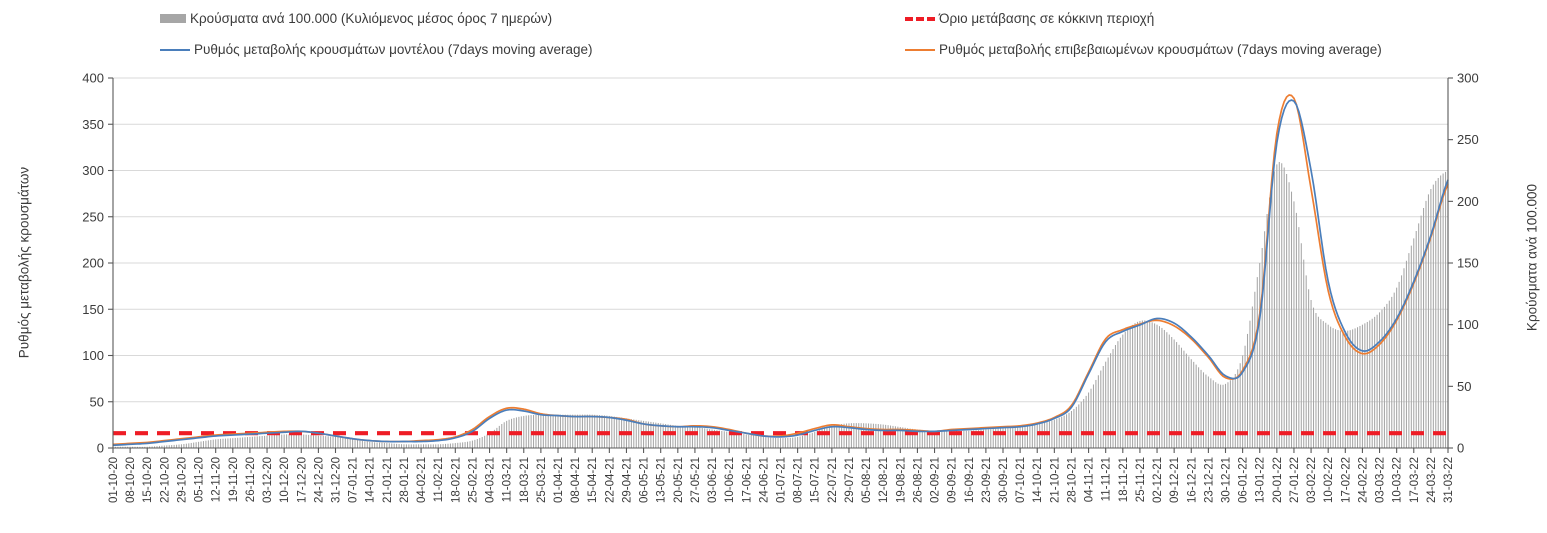 This screenshot has width=1547, height=533. What do you see at coordinates (1449, 480) in the screenshot?
I see `svg-text: 31-03-22` at bounding box center [1449, 480].